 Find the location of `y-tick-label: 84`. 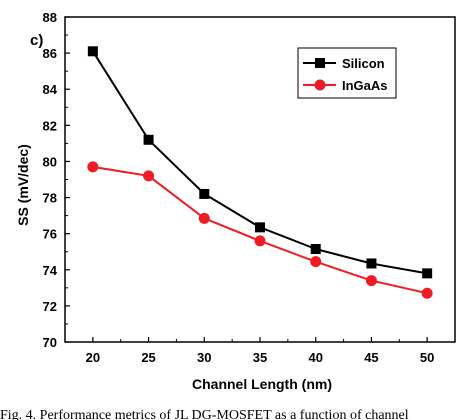

y-tick-label: 84 is located at coordinates (50, 89).